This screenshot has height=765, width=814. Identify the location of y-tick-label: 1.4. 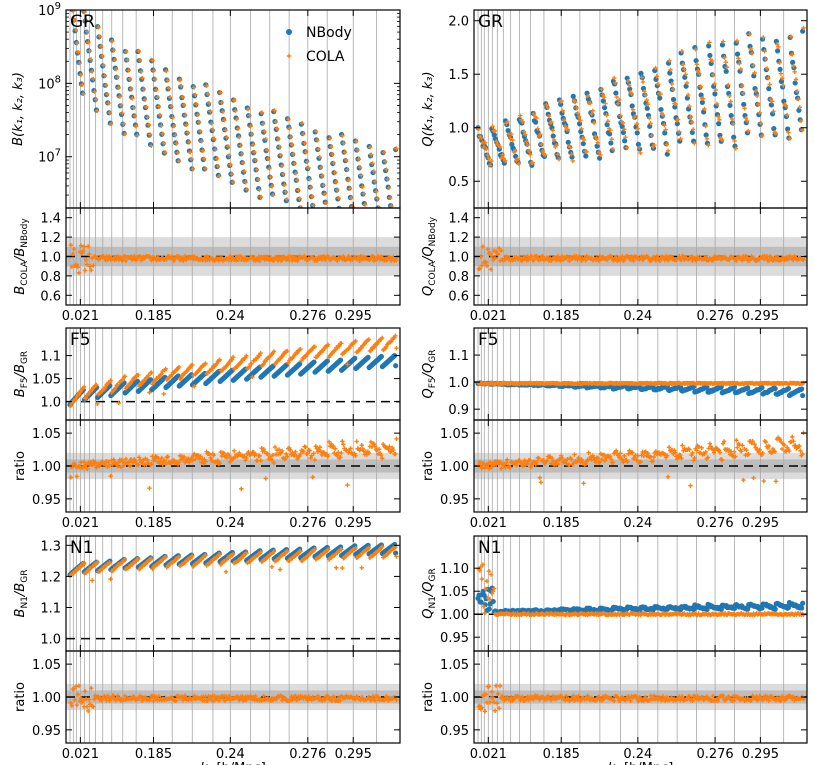
(50, 219).